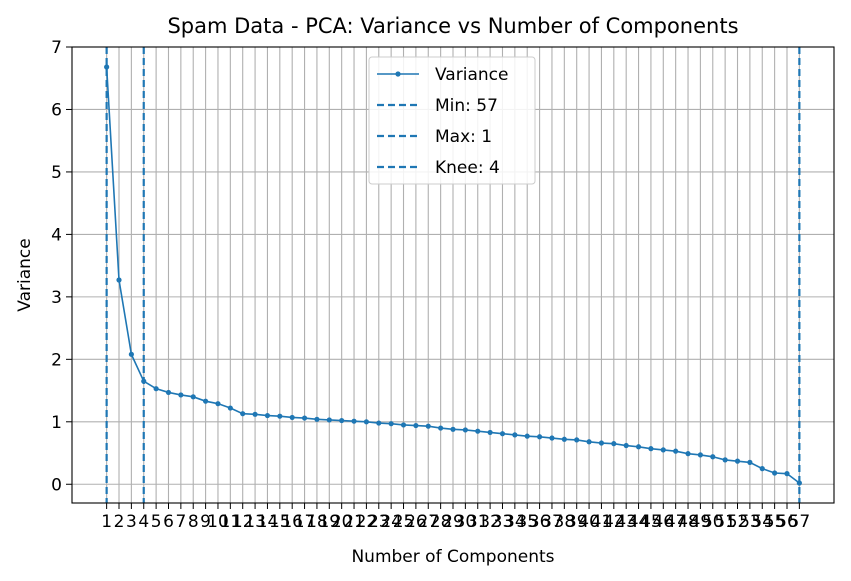 The width and height of the screenshot is (851, 581). What do you see at coordinates (367, 522) in the screenshot?
I see `x-tick-label: 22` at bounding box center [367, 522].